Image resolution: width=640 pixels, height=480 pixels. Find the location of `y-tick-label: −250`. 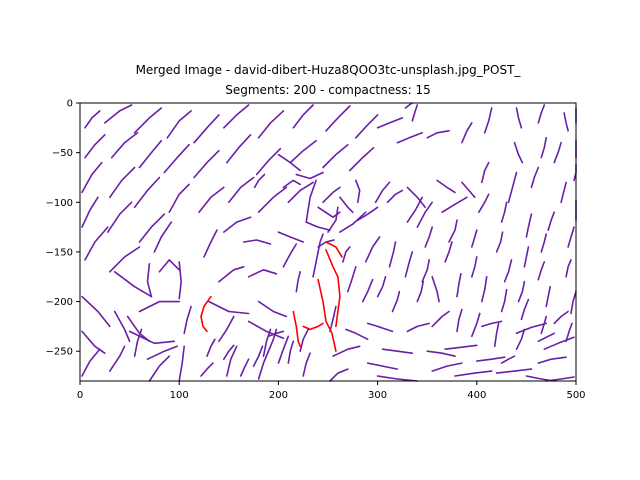

y-tick-label: −250 is located at coordinates (59, 352).